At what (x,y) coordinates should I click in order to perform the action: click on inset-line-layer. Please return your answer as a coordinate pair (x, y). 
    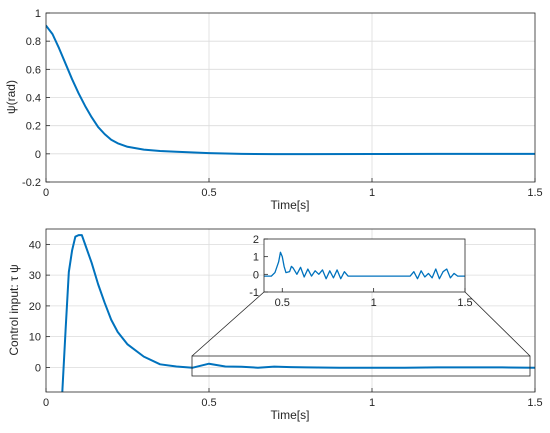
    Looking at the image, I should click on (364, 265).